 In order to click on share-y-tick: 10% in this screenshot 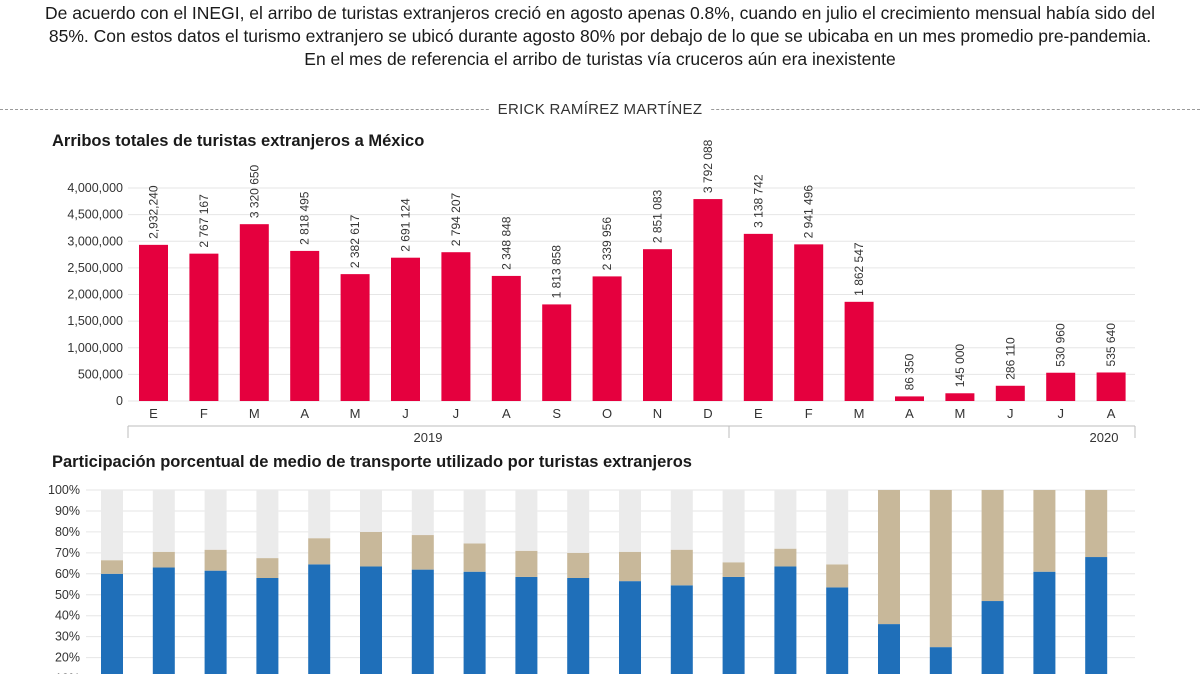, I will do `click(67, 673)`.